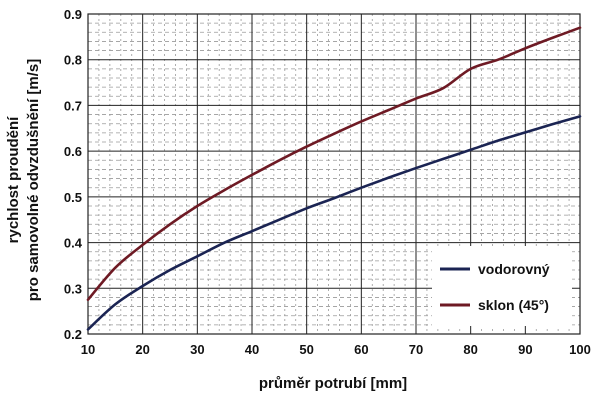  What do you see at coordinates (13, 180) in the screenshot?
I see `y-axis-title-line1: rychlost proudění` at bounding box center [13, 180].